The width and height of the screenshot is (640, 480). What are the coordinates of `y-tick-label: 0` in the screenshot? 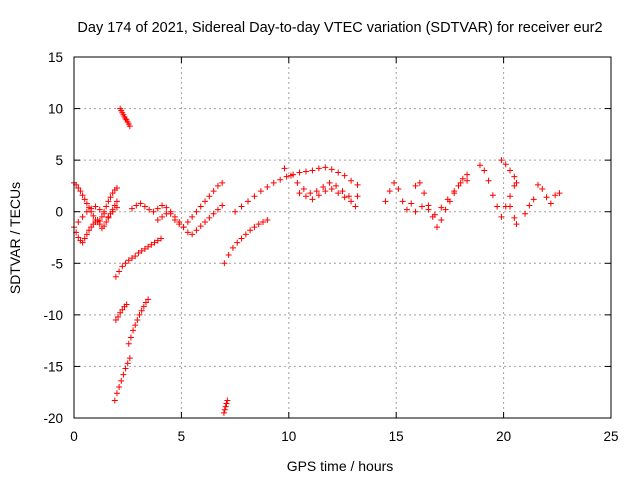 It's located at (59, 212).